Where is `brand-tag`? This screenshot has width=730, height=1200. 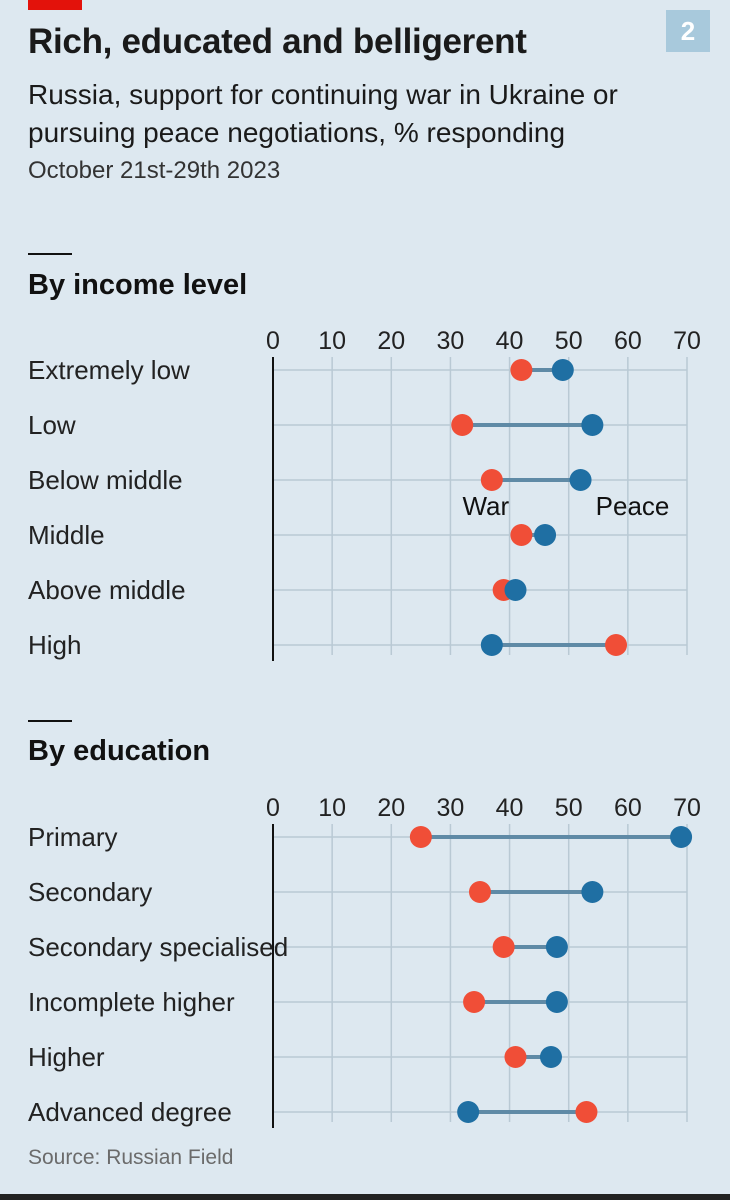
brand-tag is located at coordinates (55, 5).